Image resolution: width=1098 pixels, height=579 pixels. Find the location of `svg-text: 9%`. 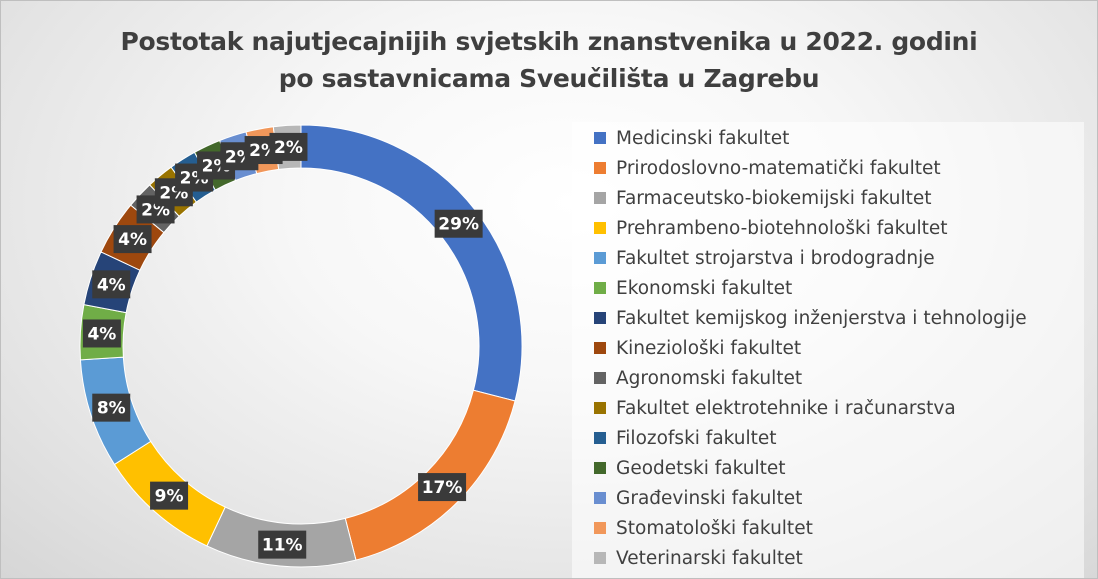

svg-text: 9% is located at coordinates (169, 497).